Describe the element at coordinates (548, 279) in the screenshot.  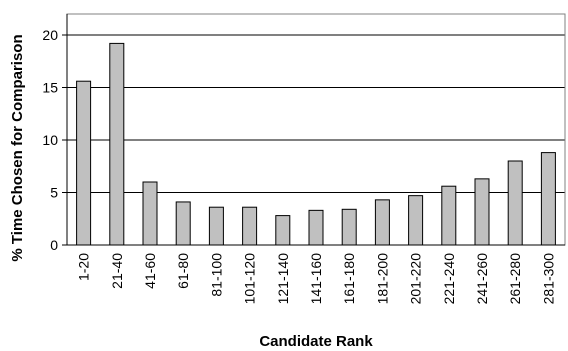
I see `x-tick-label: 281-300` at that location.